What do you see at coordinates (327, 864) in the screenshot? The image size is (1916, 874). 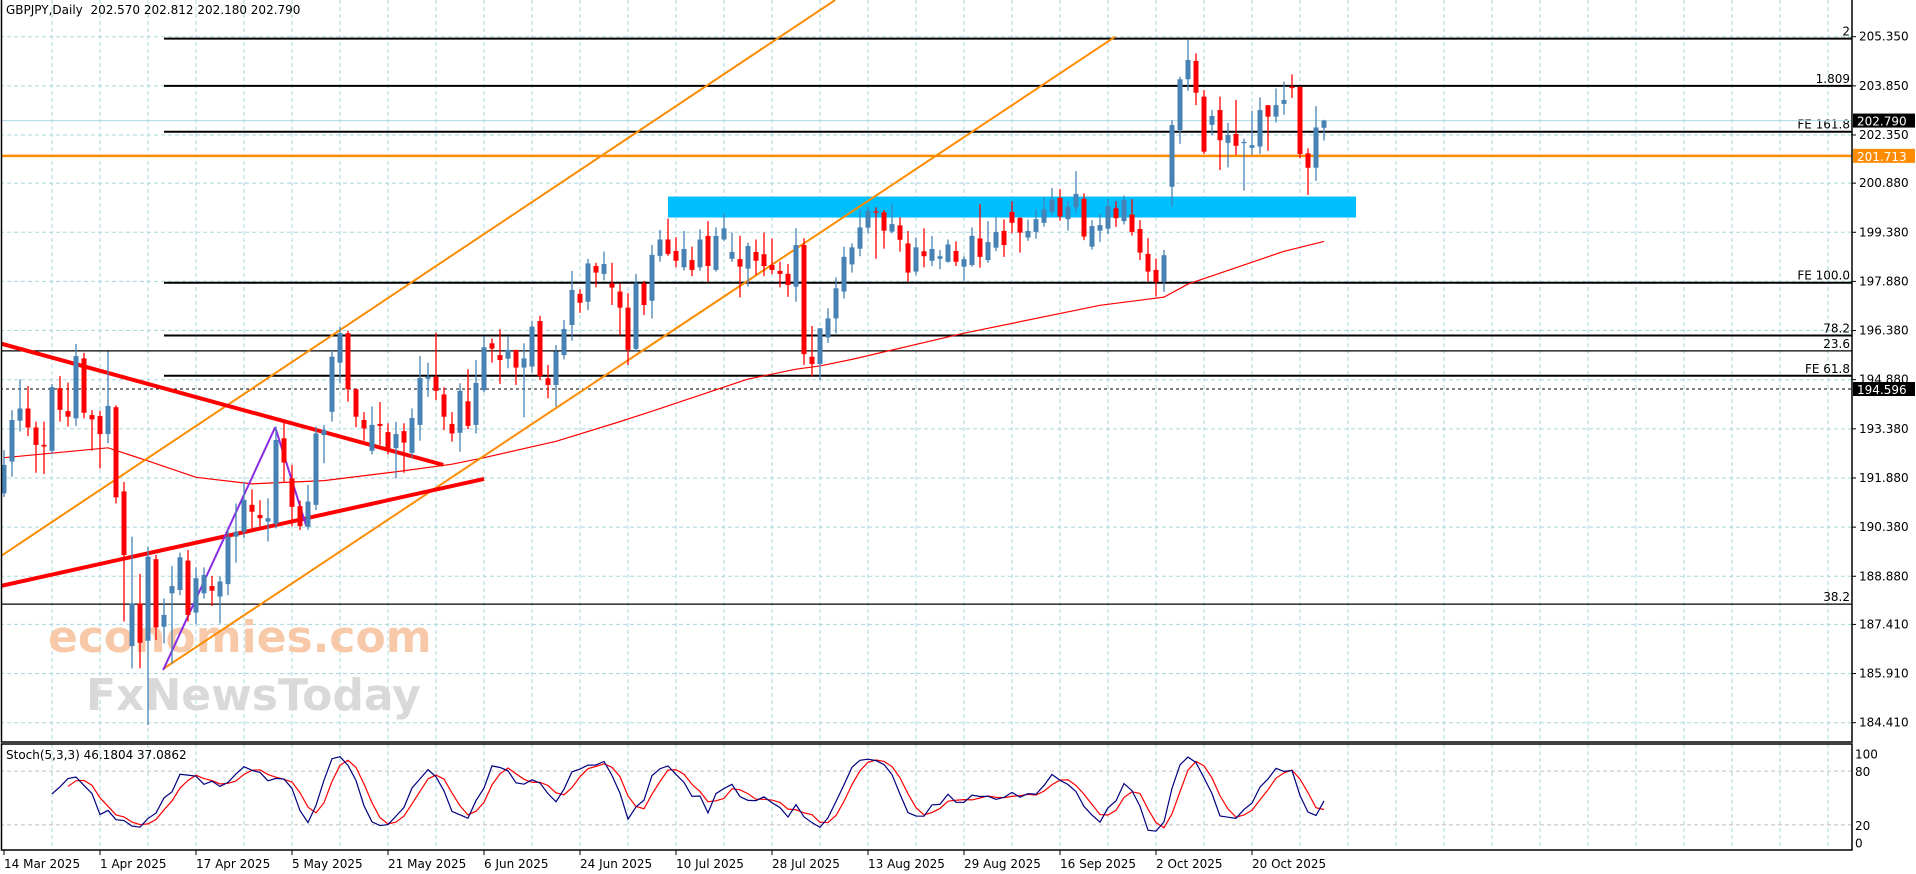 I see `date-axis-label: 5 May 2025` at bounding box center [327, 864].